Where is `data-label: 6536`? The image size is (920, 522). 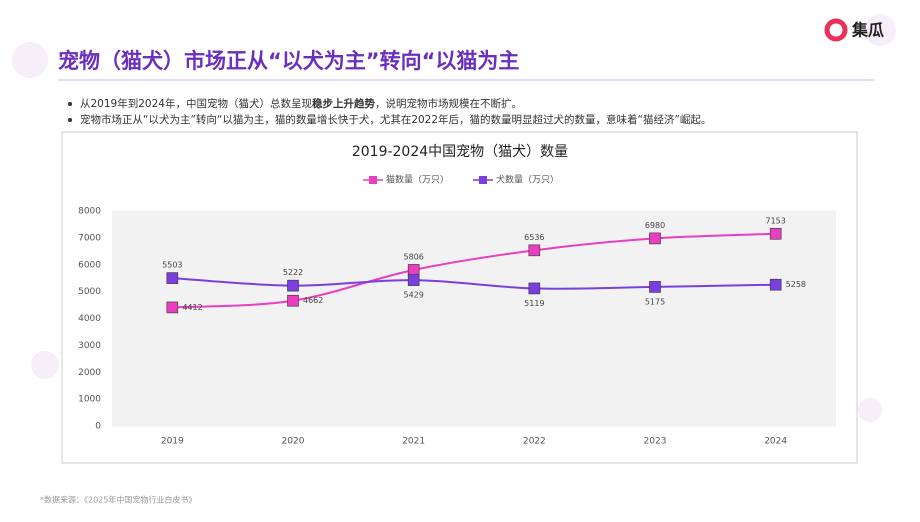 data-label: 6536 is located at coordinates (534, 237).